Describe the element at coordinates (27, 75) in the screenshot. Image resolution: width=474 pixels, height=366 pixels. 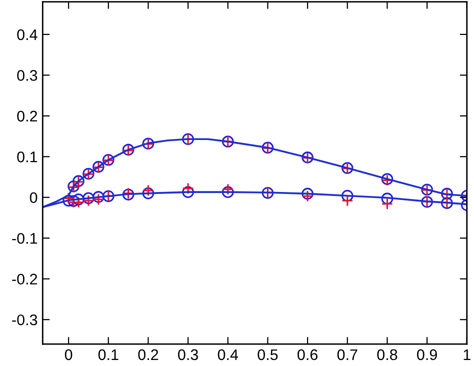
I see `y-tick-label: 0.3` at that location.